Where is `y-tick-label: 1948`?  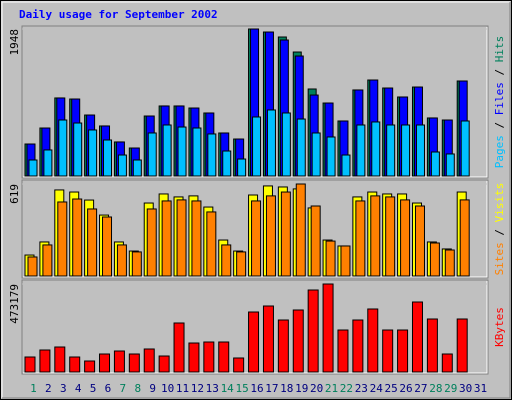
y-tick-label: 1948 is located at coordinates (14, 42).